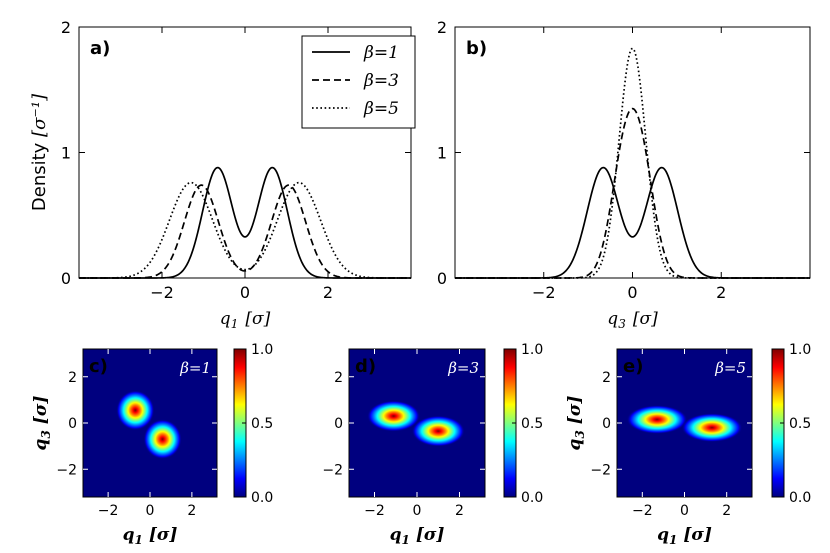 The height and width of the screenshot is (553, 830). What do you see at coordinates (688, 444) in the screenshot?
I see `panel-e: −2 0 2 −2 0 2 e) β=5 q1 [σ] q3[σ] 0.0 0.5 1.0` at bounding box center [688, 444].